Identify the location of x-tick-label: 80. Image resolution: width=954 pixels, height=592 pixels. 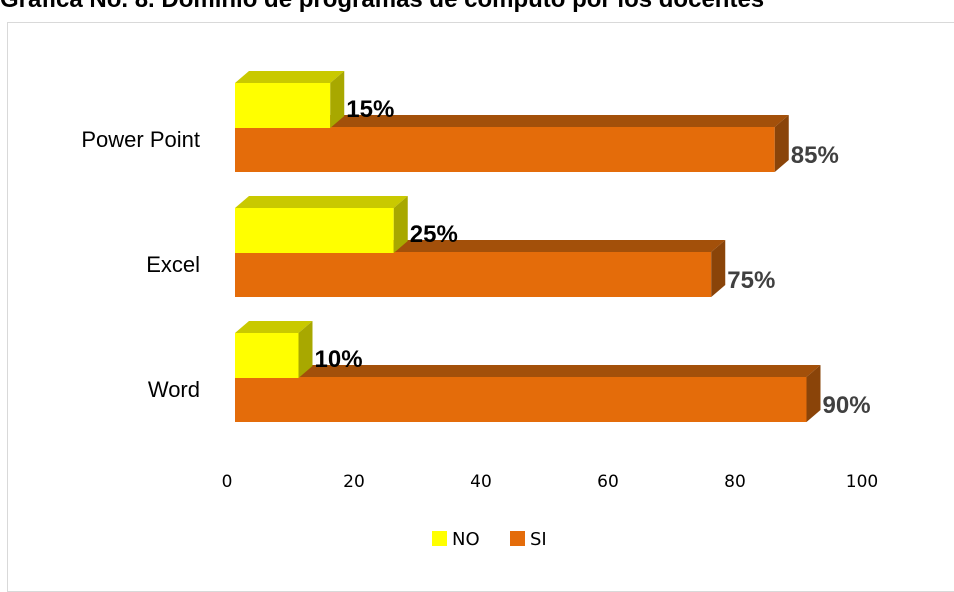
(735, 482).